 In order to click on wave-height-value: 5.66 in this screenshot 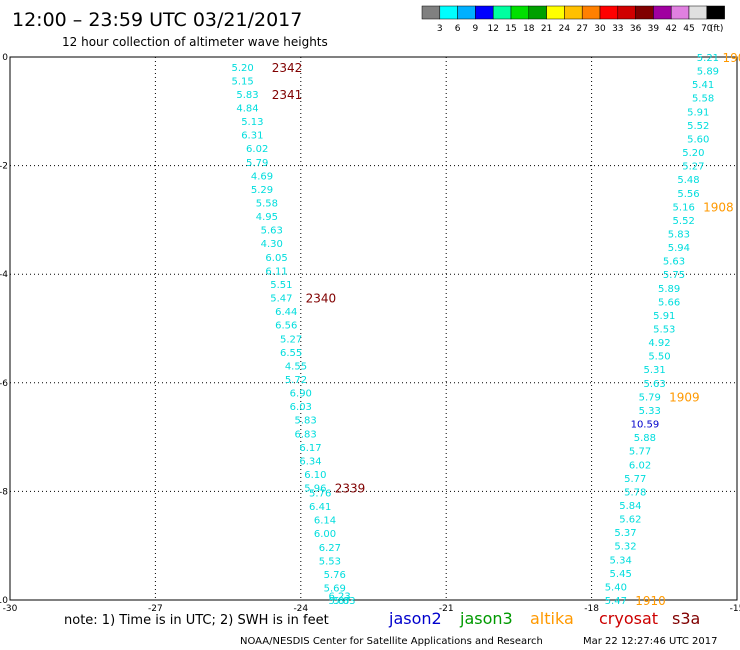, I will do `click(669, 302)`.